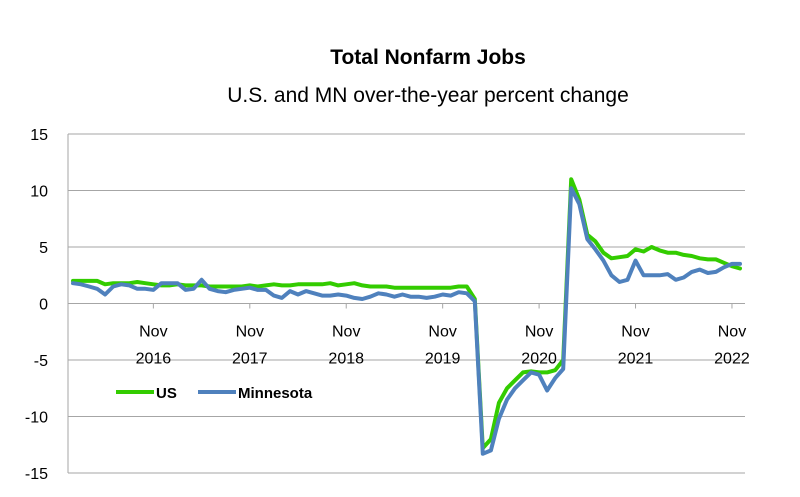  I want to click on x-tick-label-year: 2016, so click(154, 359).